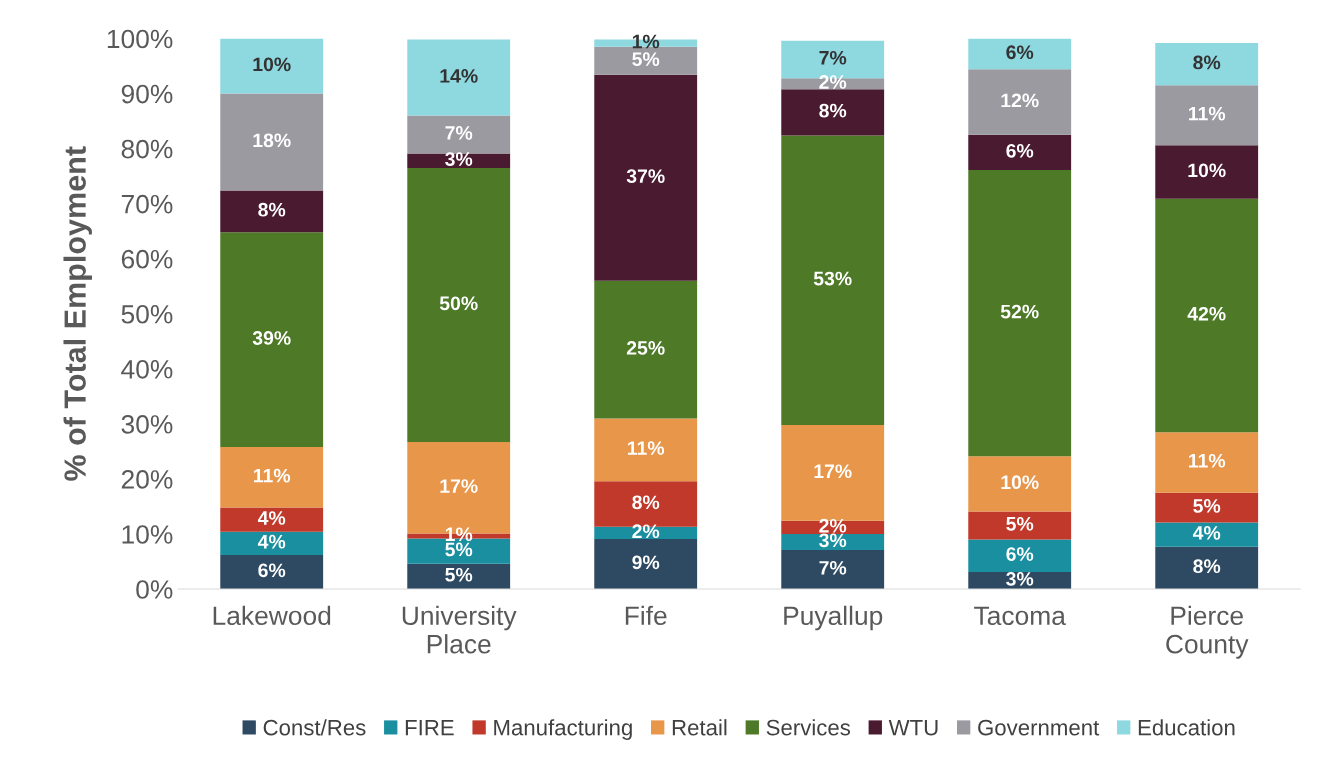 The image size is (1320, 770). I want to click on legend-label: Manufacturing, so click(563, 729).